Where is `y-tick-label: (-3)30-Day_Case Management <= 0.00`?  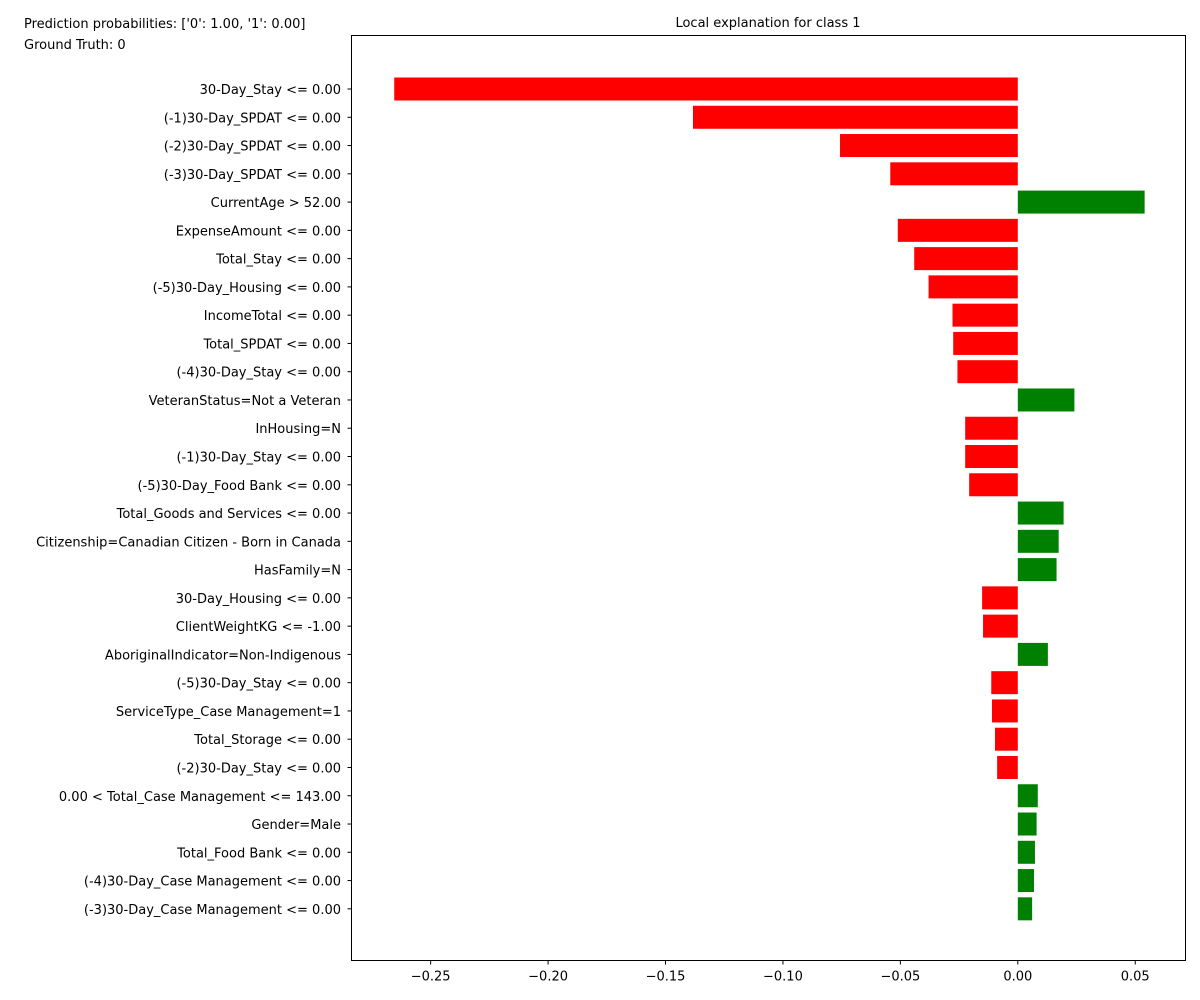
y-tick-label: (-3)30-Day_Case Management <= 0.00 is located at coordinates (212, 910).